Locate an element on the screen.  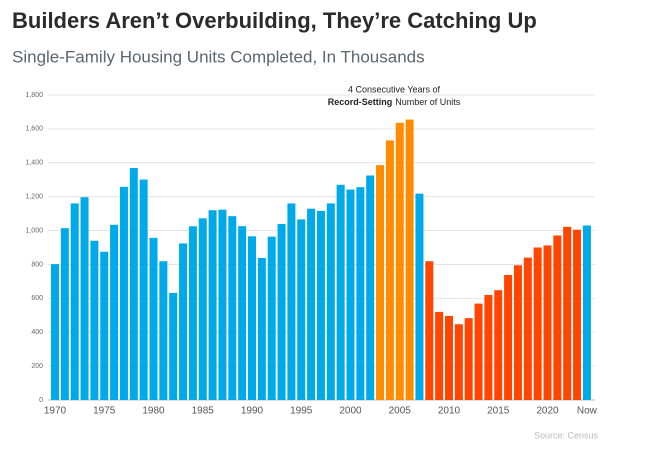
y-tick-label: 800 is located at coordinates (37, 264).